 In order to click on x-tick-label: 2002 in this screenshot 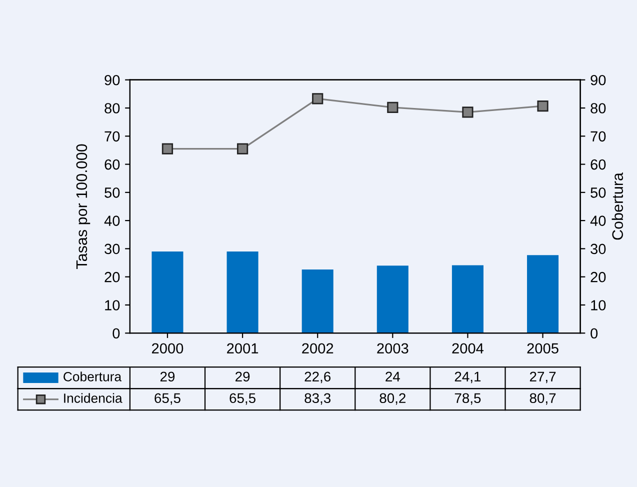, I will do `click(318, 348)`.